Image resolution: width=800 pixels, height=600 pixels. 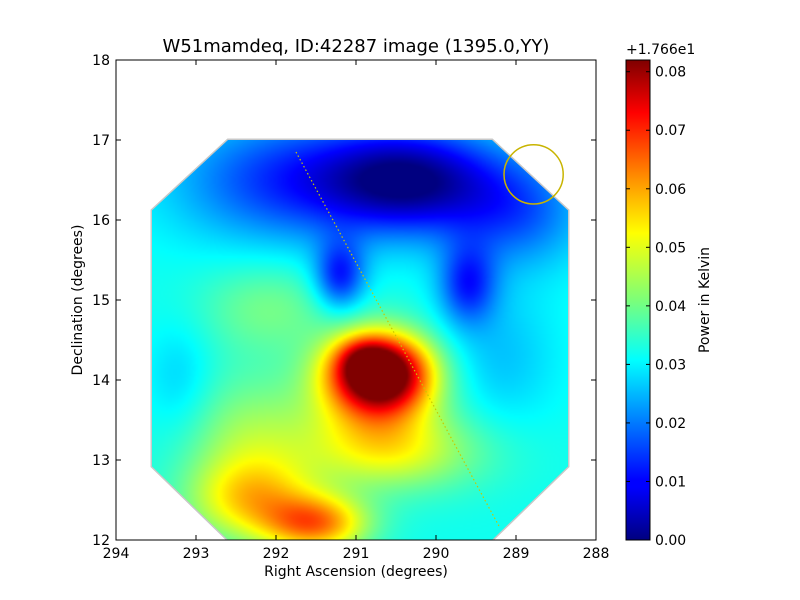 What do you see at coordinates (670, 541) in the screenshot?
I see `colorbar-tick-label: 0.00` at bounding box center [670, 541].